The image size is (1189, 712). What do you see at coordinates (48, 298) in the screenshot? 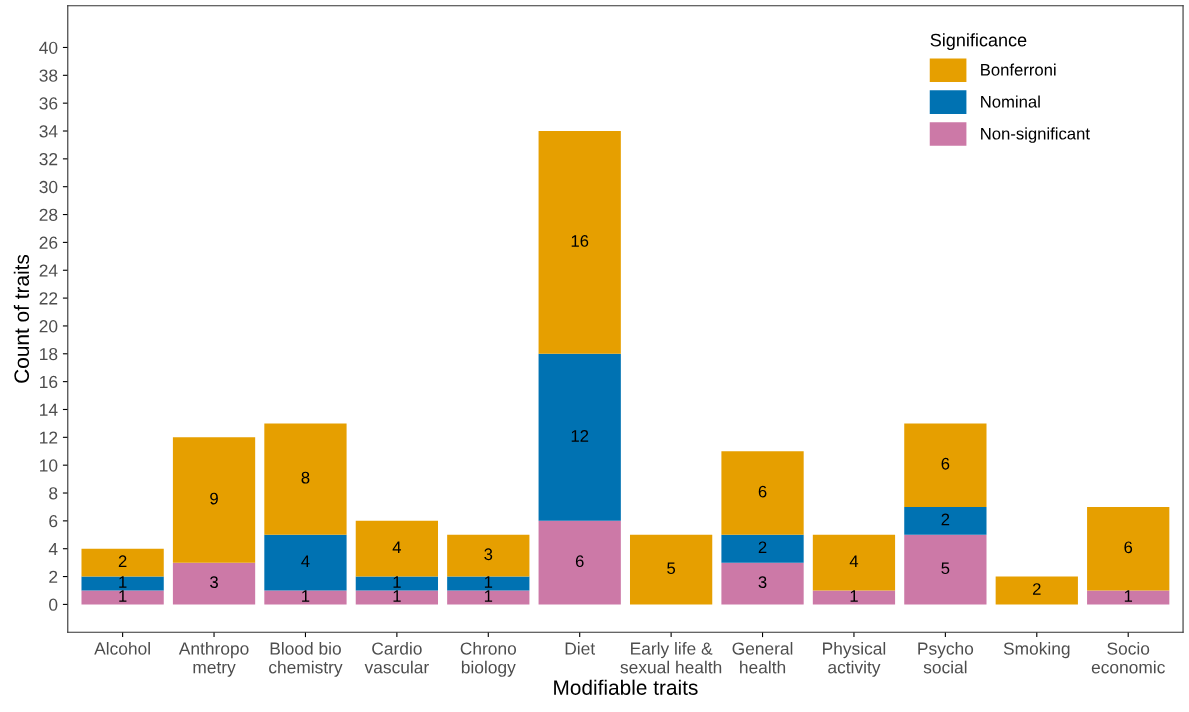
I see `y-tick-label: 22` at bounding box center [48, 298].